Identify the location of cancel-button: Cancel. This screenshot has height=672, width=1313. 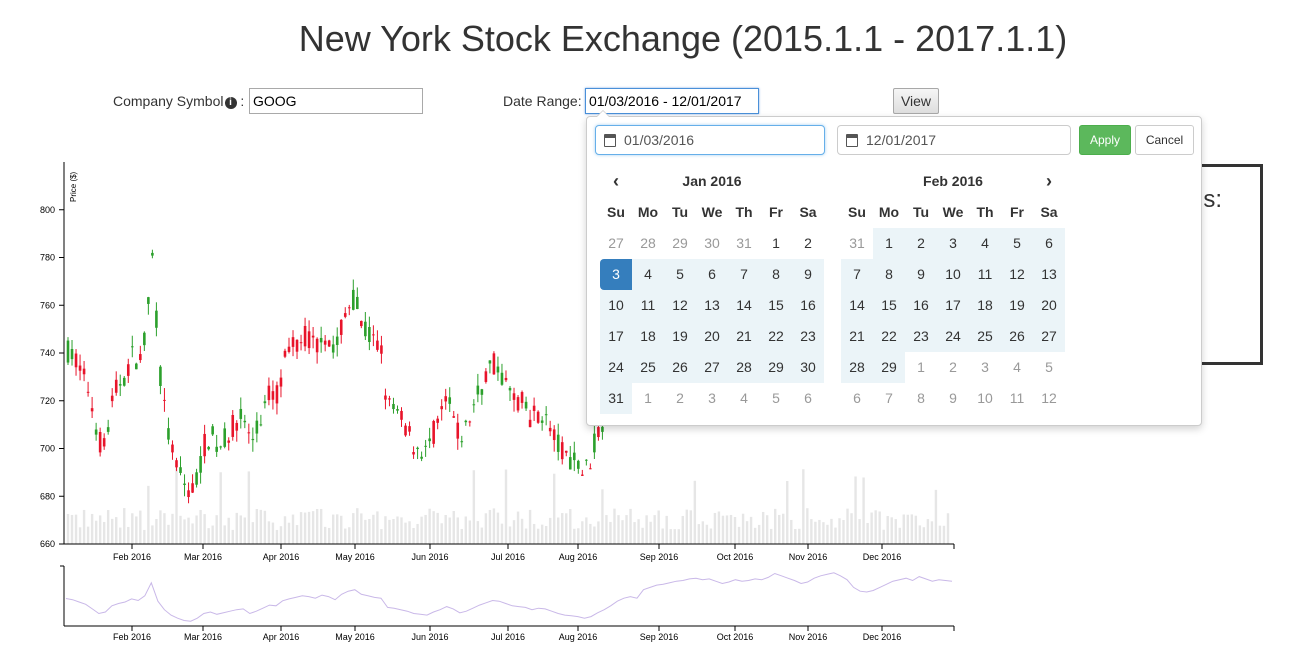
(1164, 140).